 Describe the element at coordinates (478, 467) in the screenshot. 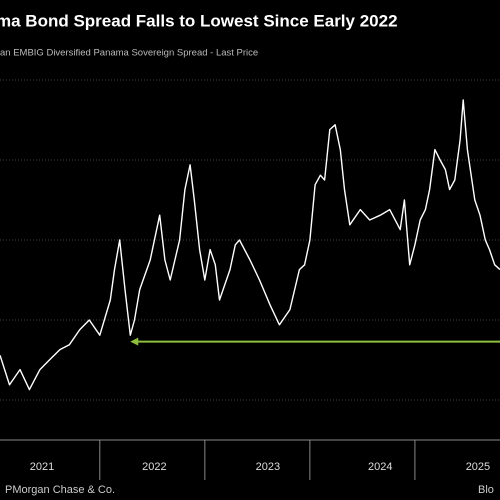

I see `x-tick-label: 2025` at that location.